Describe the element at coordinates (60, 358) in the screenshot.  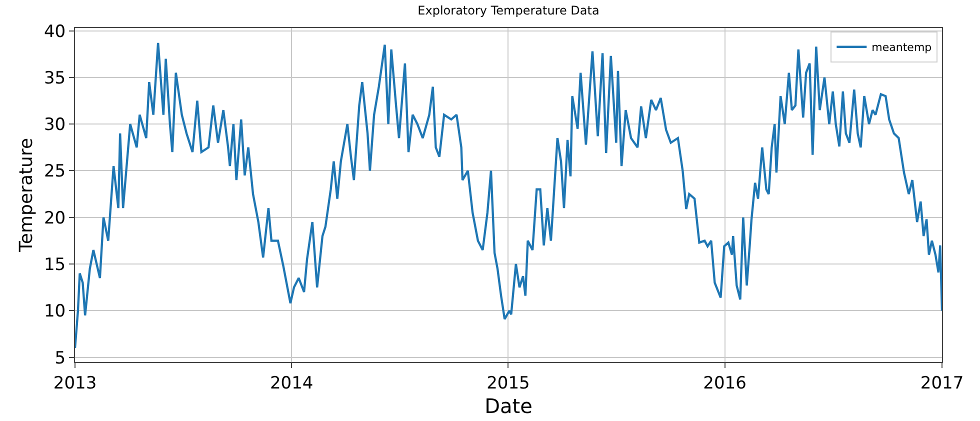
I see `y-tick-label: 5` at that location.